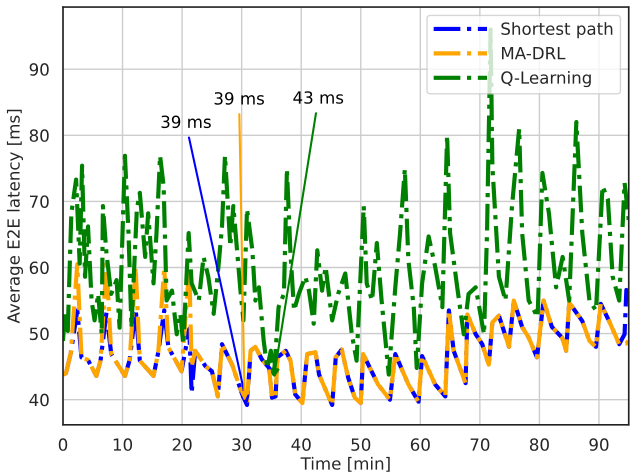  What do you see at coordinates (39, 201) in the screenshot?
I see `y-tick-label: 70` at bounding box center [39, 201].